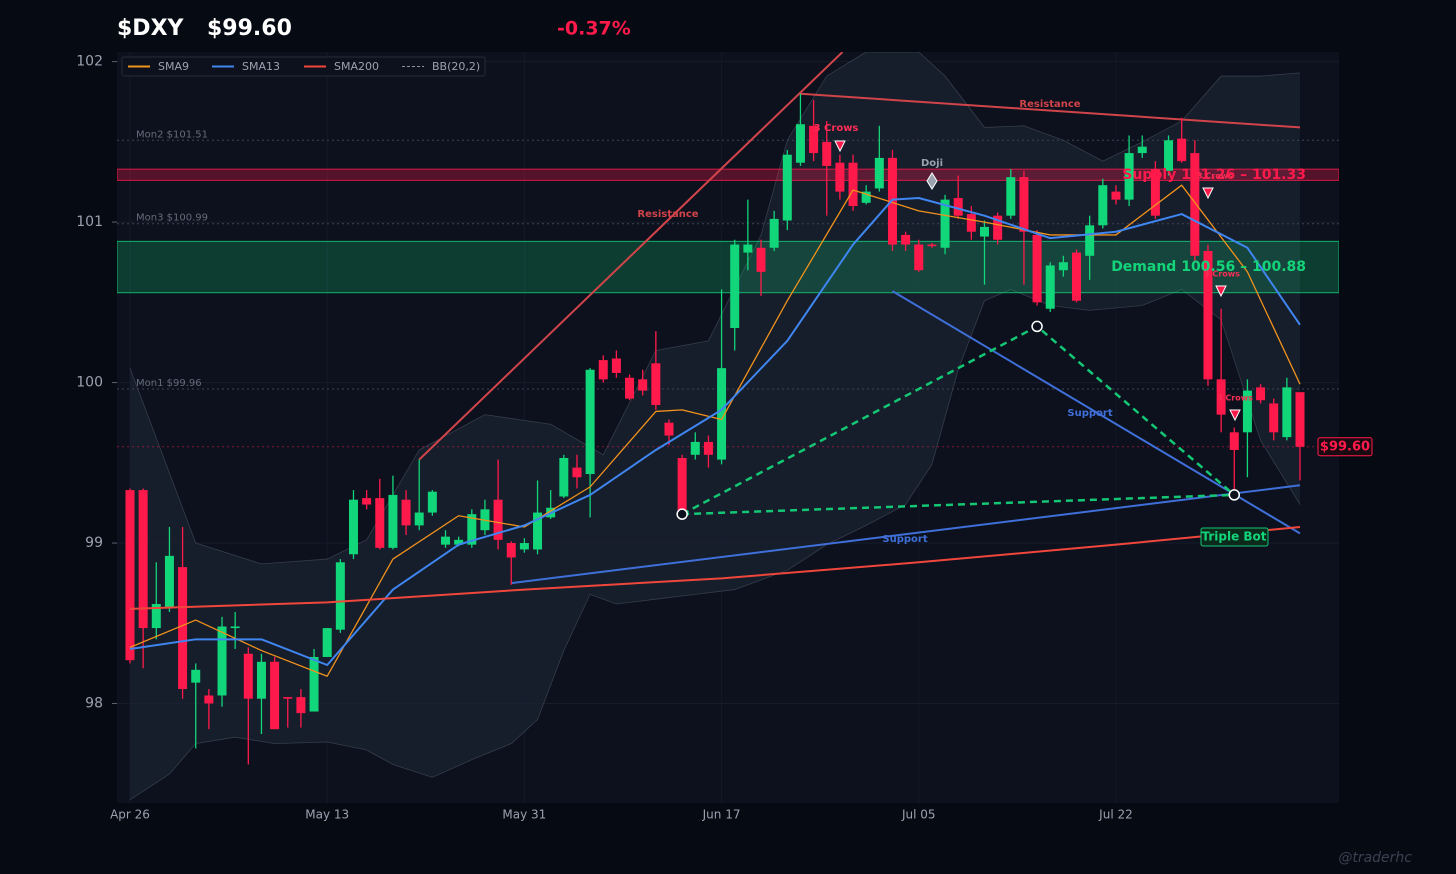  I want to click on x-tick-label: May 13, so click(327, 815).